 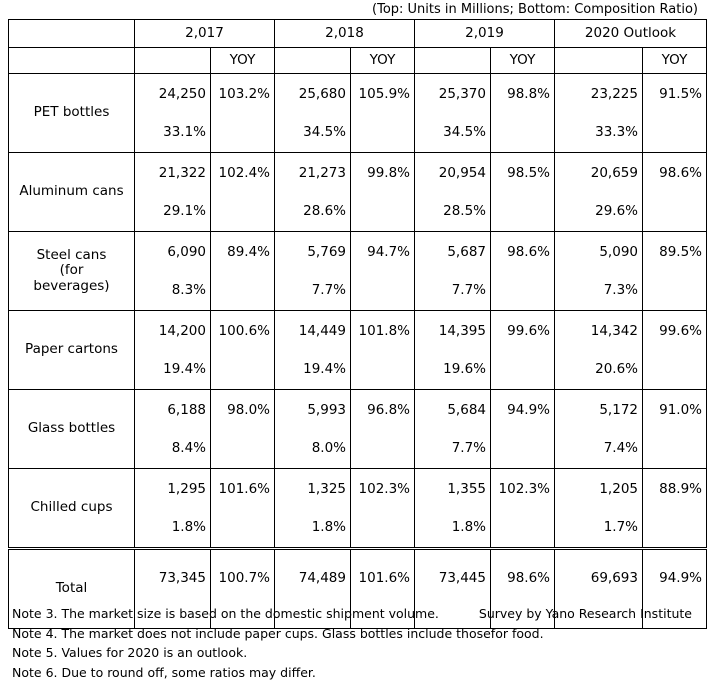 I want to click on value-cell: 25,370 34.5%, so click(x=452, y=113).